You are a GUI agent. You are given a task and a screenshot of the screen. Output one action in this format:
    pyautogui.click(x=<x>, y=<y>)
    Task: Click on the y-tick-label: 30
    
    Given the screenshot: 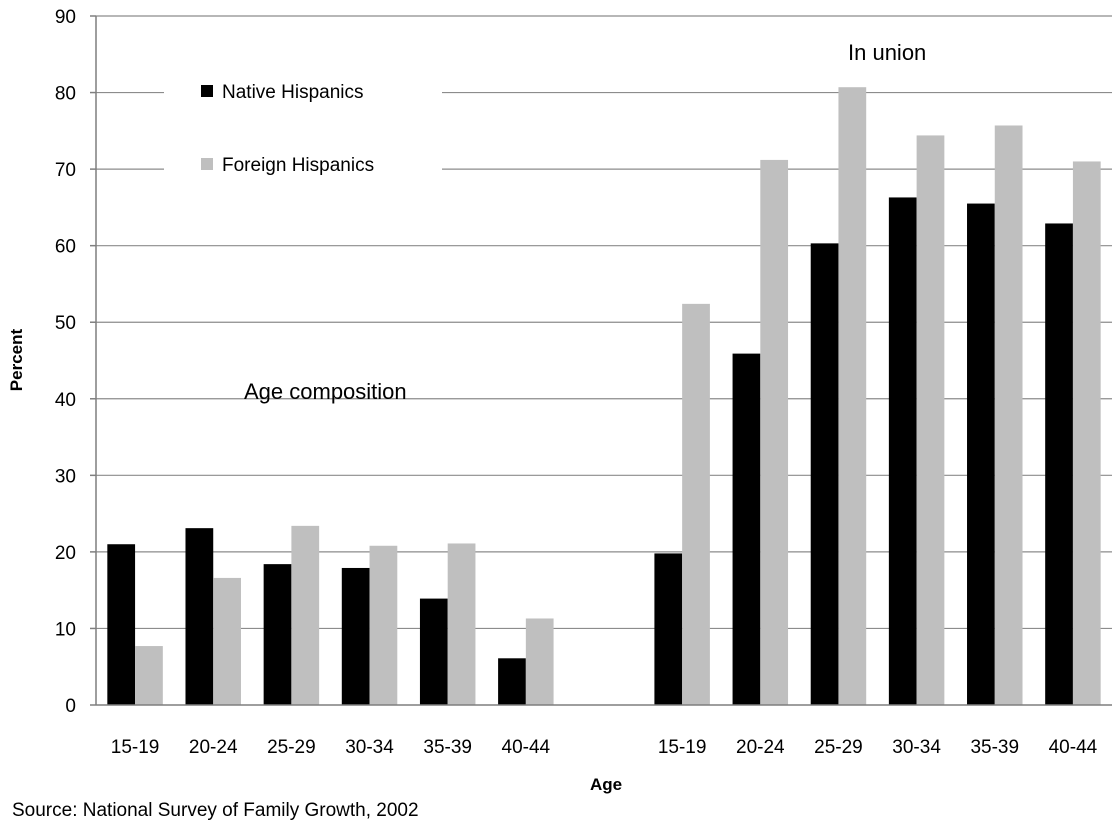 What is the action you would take?
    pyautogui.click(x=65, y=476)
    